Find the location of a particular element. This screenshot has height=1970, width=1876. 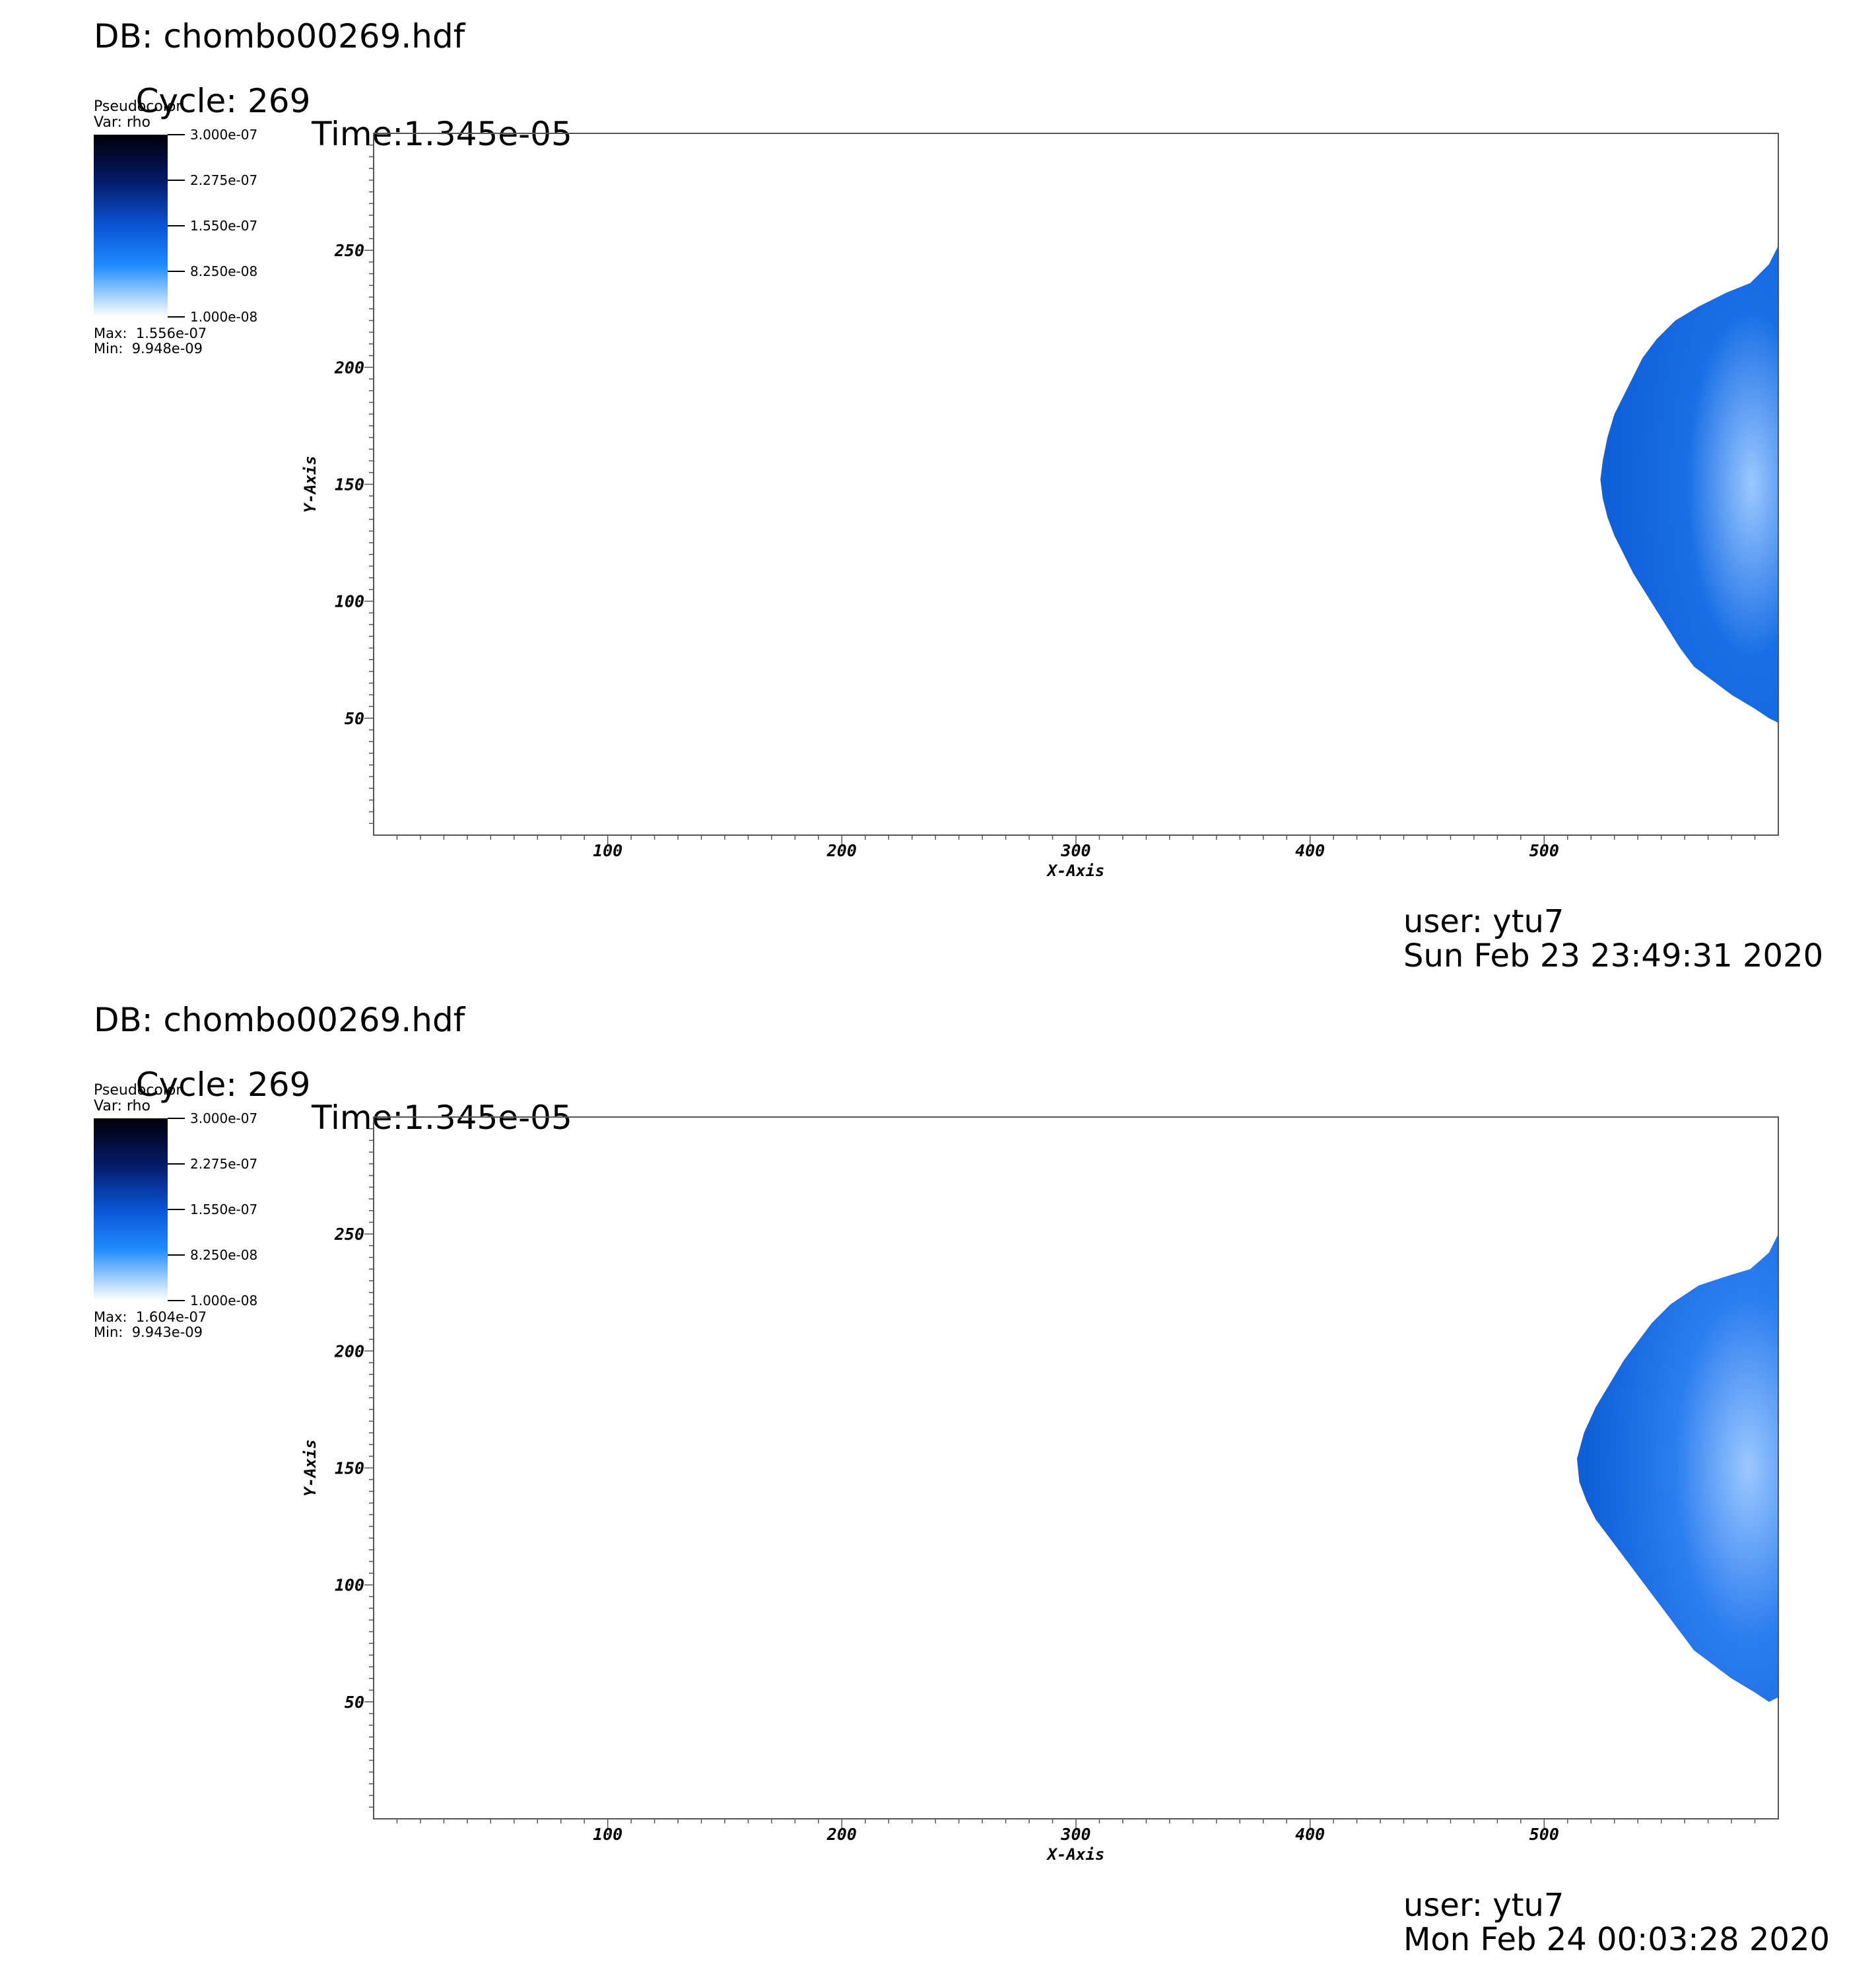

footer-date: Mon Feb 24 00:03:28 2020 is located at coordinates (1616, 1940).